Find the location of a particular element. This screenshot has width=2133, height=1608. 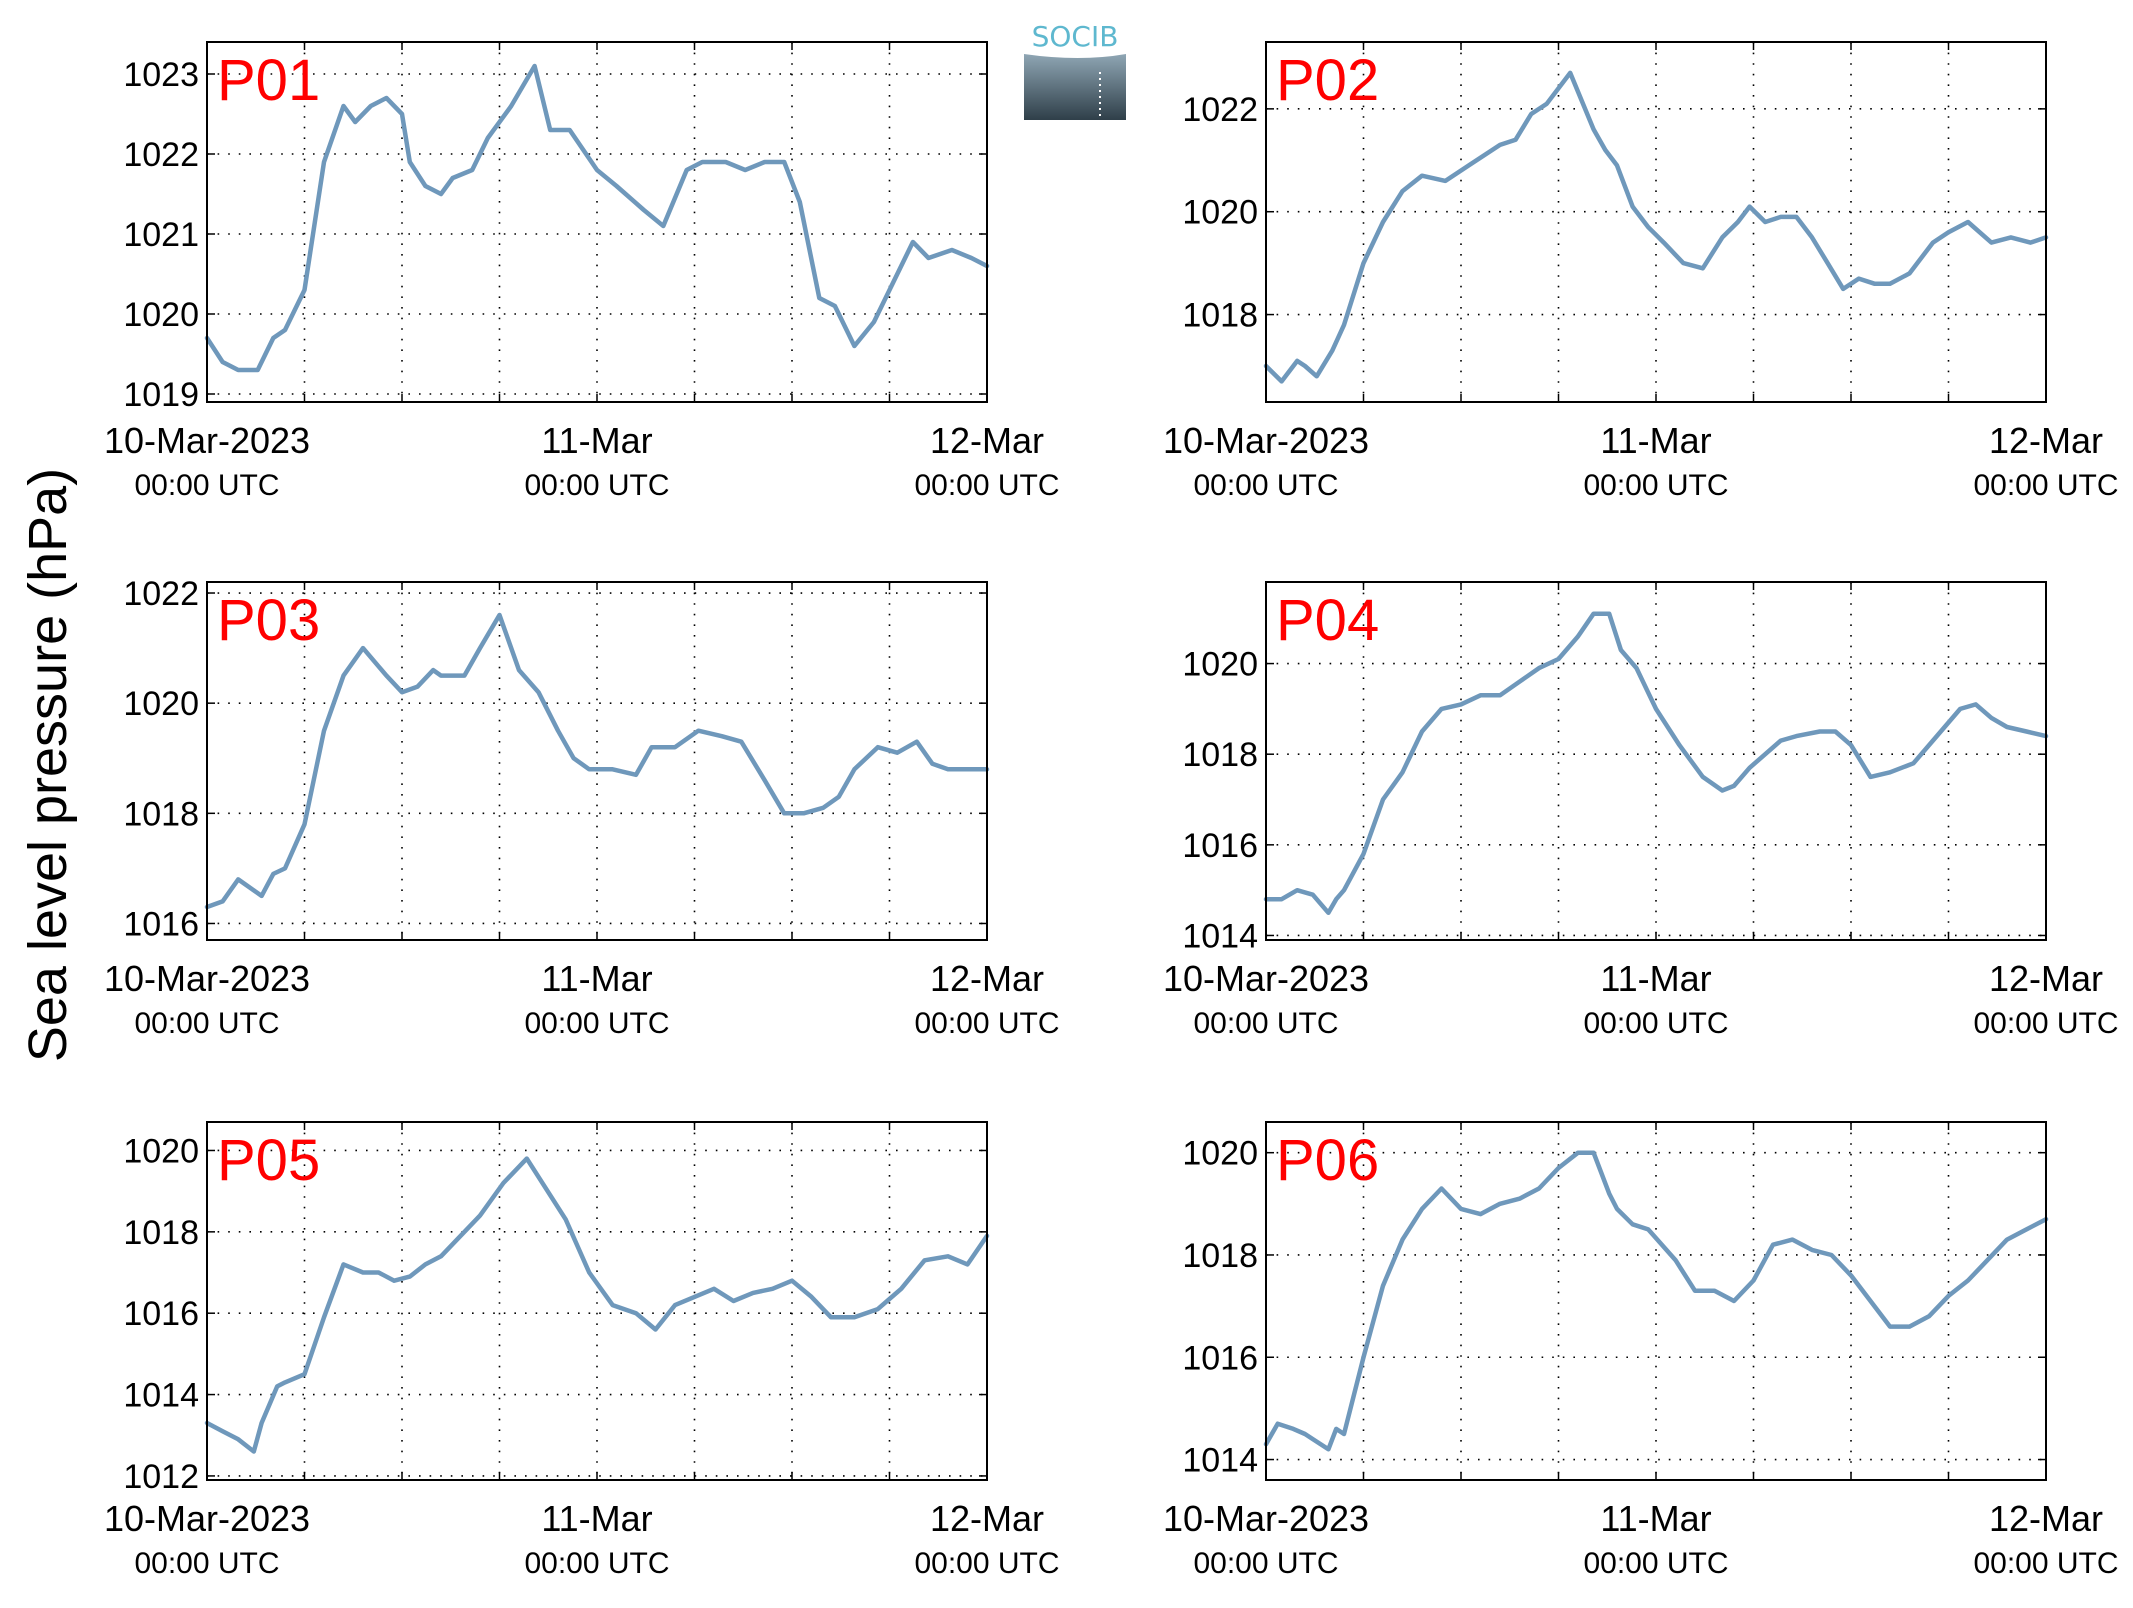

y-tick-label: 1023 is located at coordinates (161, 75).